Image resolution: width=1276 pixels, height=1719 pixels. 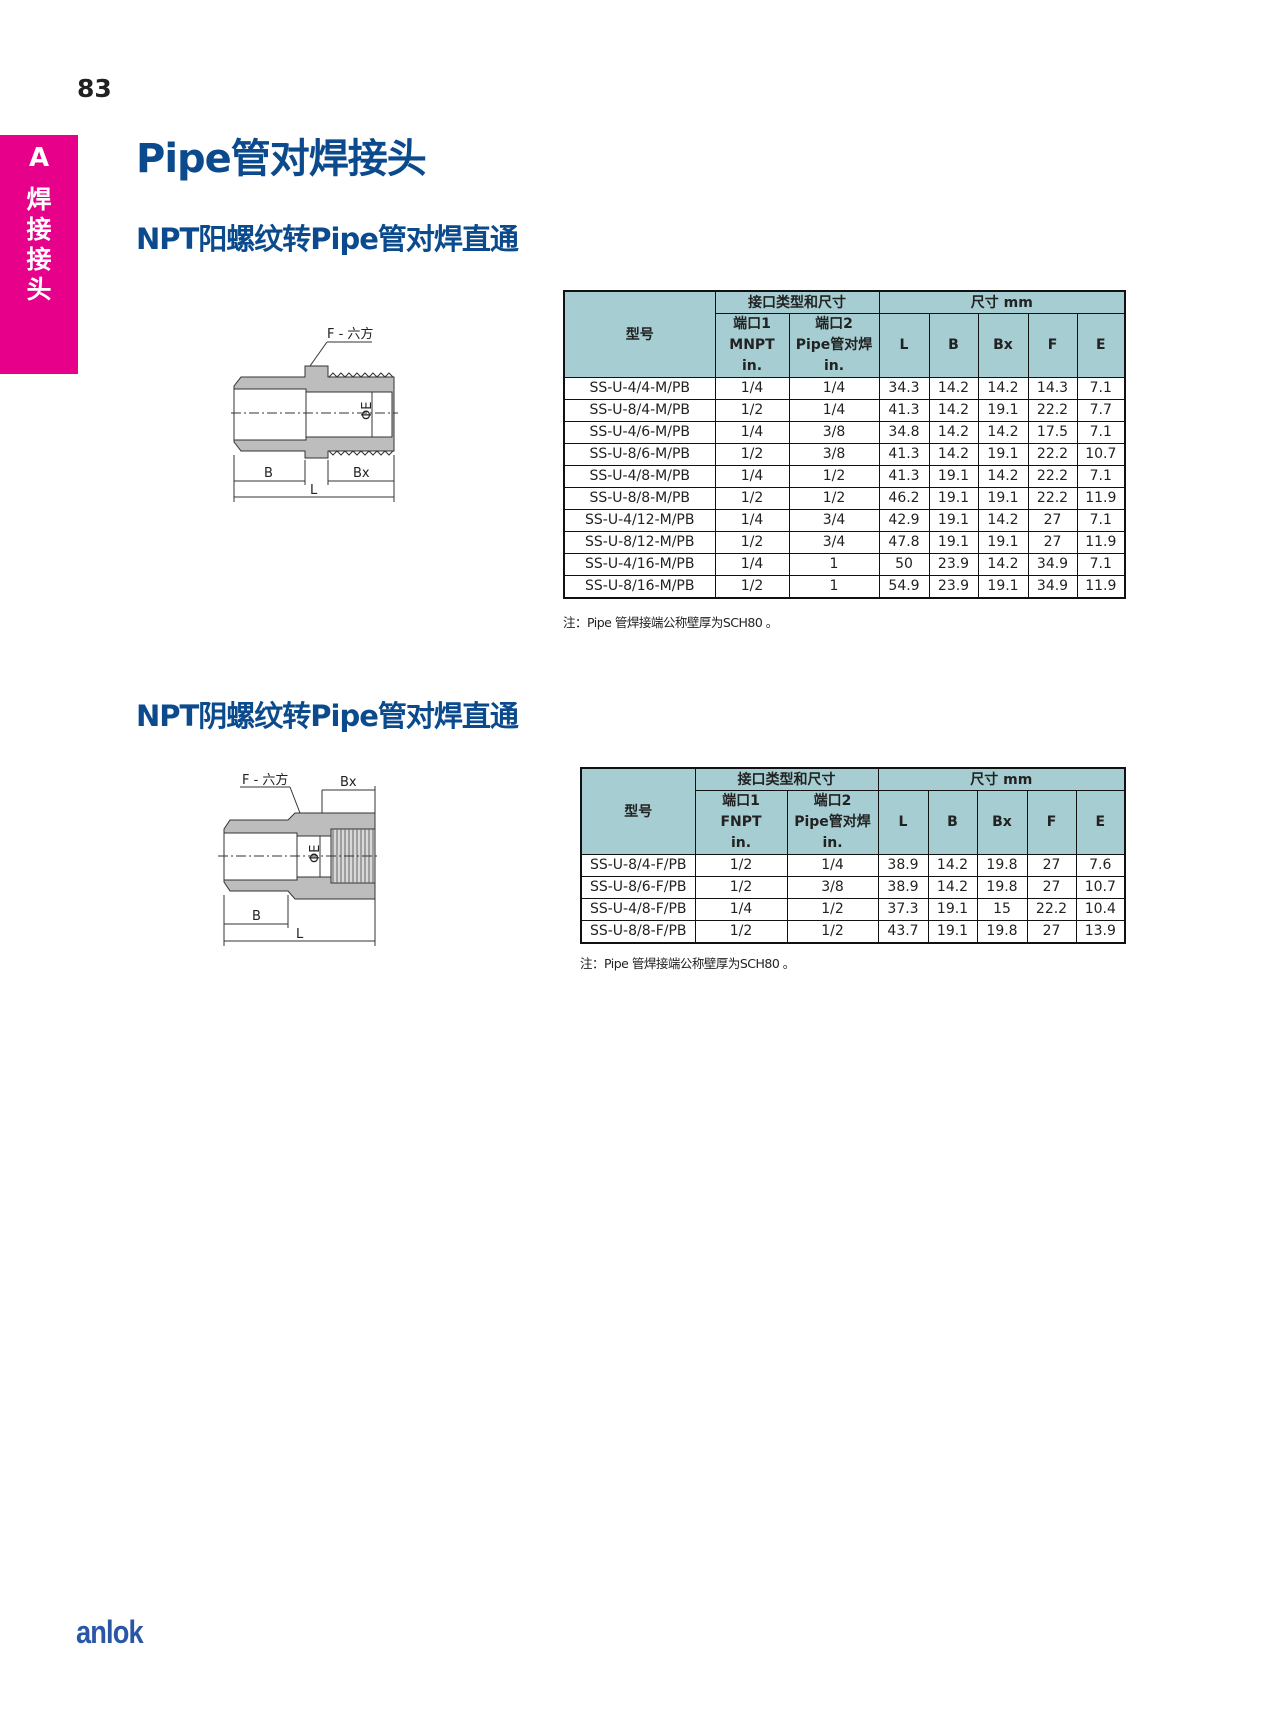 What do you see at coordinates (639, 410) in the screenshot?
I see `model-cell: SS-U-8/4-M/PB` at bounding box center [639, 410].